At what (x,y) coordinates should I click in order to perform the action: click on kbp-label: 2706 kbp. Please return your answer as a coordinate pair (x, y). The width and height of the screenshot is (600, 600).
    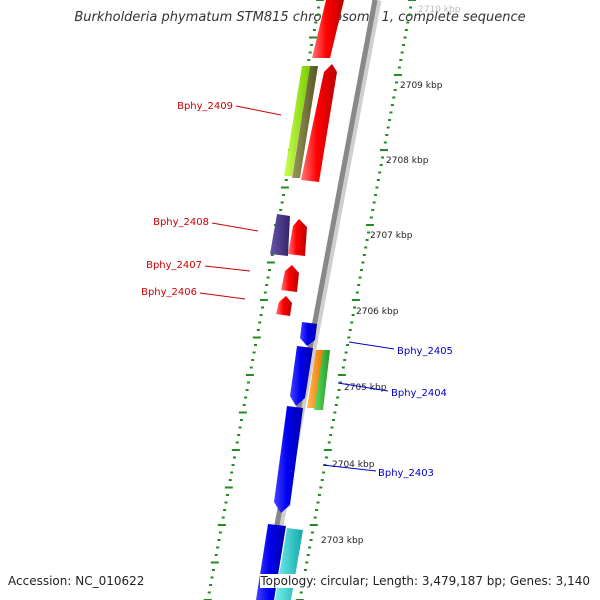
    Looking at the image, I should click on (377, 312).